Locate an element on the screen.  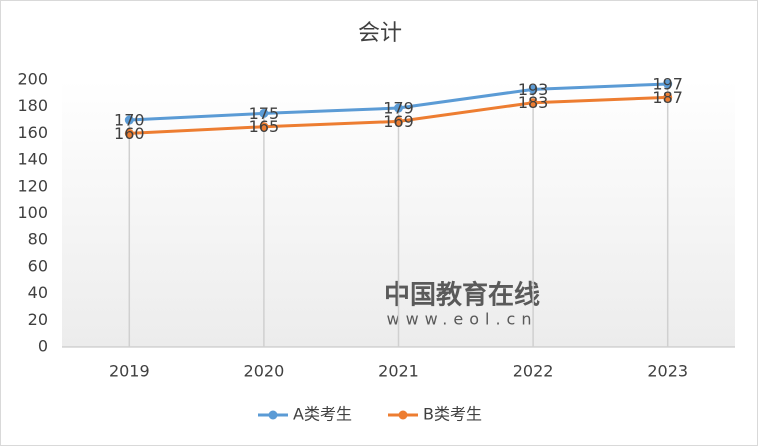
data-label: 165 is located at coordinates (264, 126).